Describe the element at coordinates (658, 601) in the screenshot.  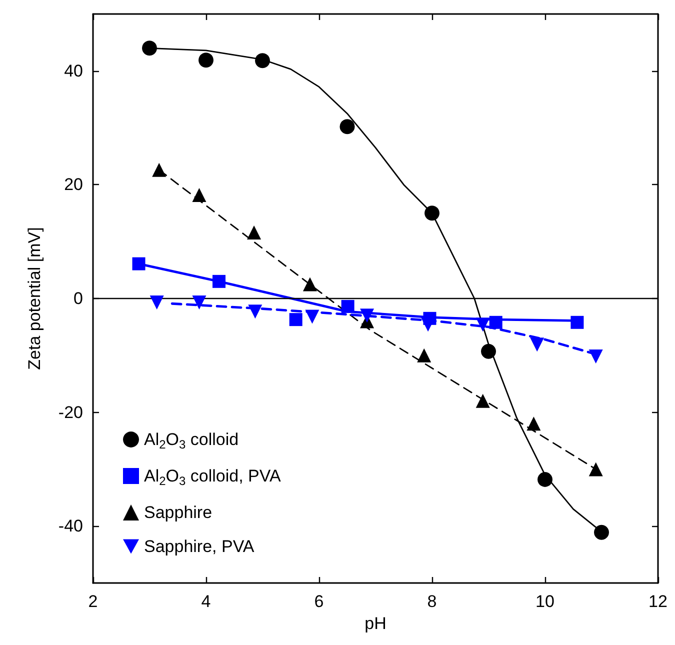
I see `x-tick-label: 12` at that location.